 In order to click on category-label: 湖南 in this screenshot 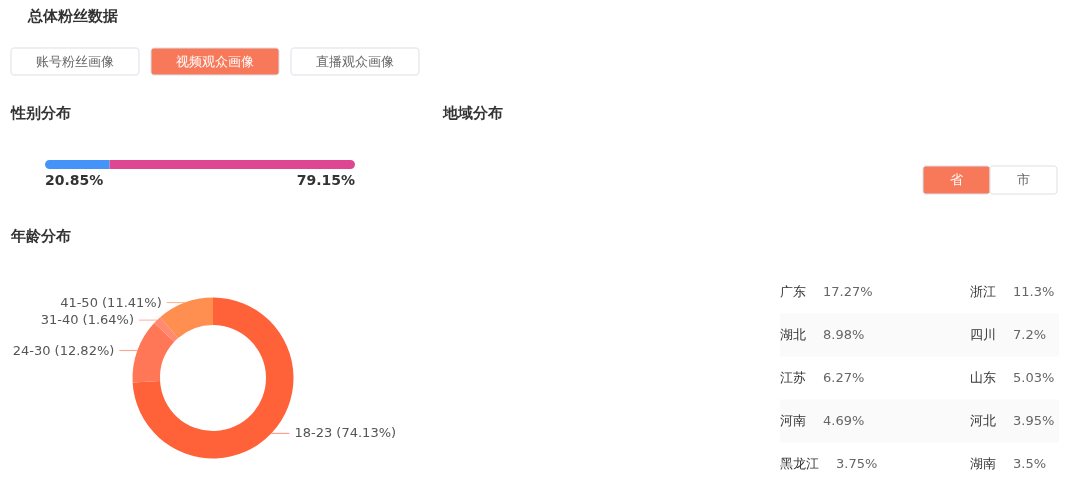, I will do `click(983, 463)`.